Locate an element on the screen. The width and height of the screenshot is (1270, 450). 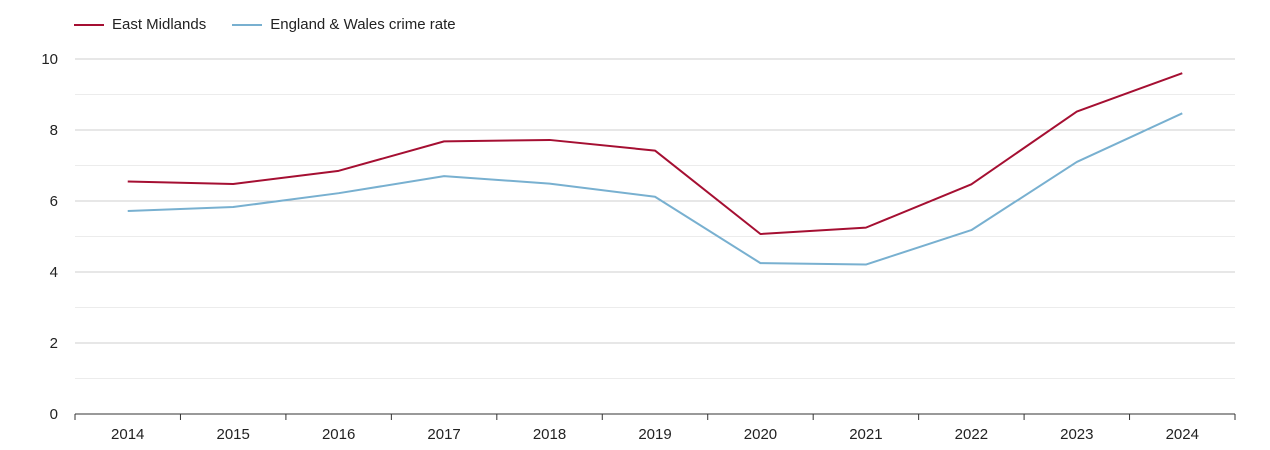
x-tick-label: 2020 is located at coordinates (760, 434).